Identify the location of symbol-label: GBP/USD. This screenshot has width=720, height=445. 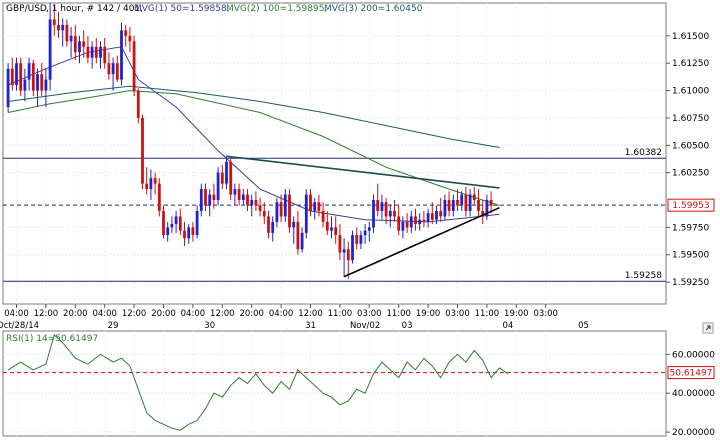
(26, 9).